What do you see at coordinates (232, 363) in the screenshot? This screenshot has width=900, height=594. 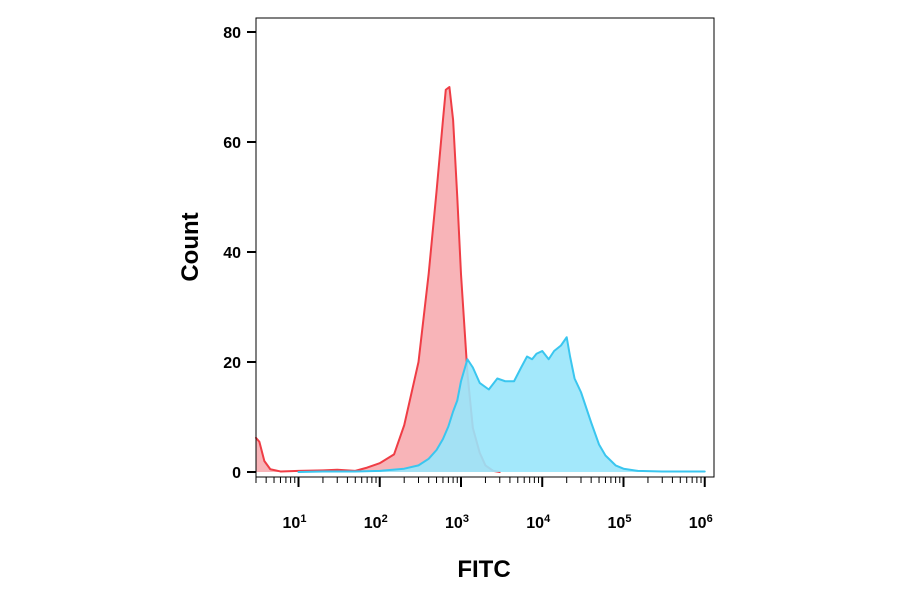 I see `y-tick-label-2: 20` at bounding box center [232, 363].